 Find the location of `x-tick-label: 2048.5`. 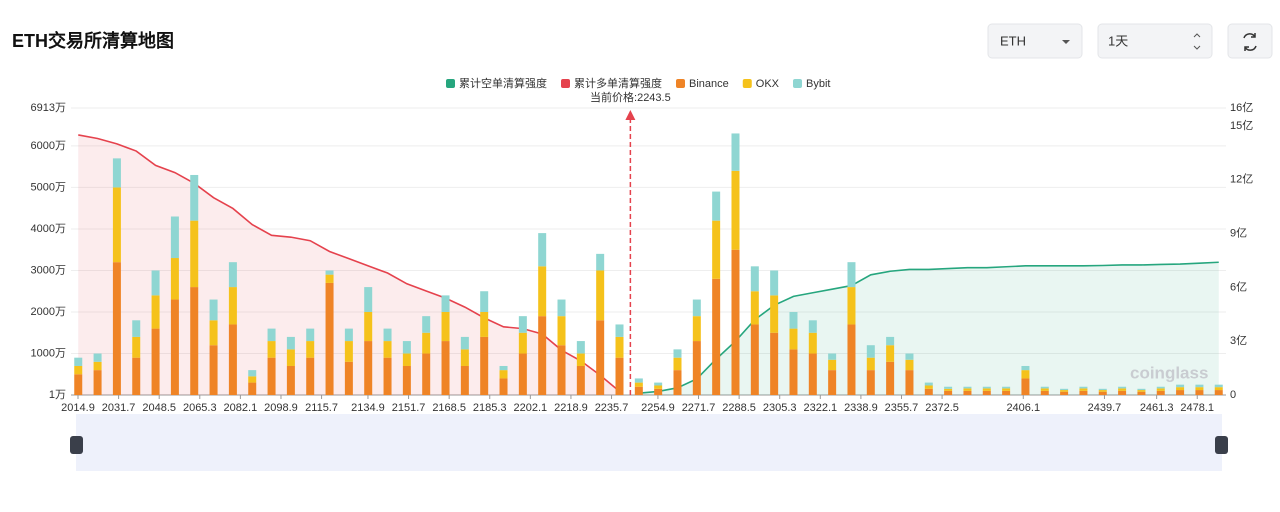

x-tick-label: 2048.5 is located at coordinates (159, 408).